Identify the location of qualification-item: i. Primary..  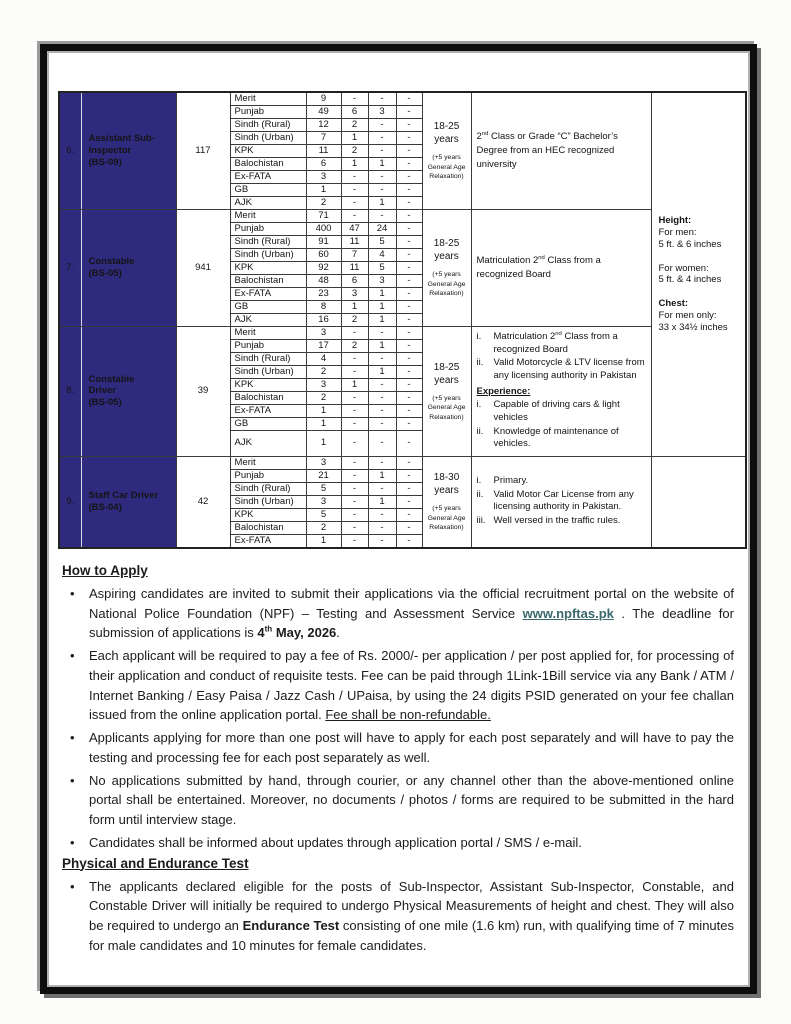
(561, 481).